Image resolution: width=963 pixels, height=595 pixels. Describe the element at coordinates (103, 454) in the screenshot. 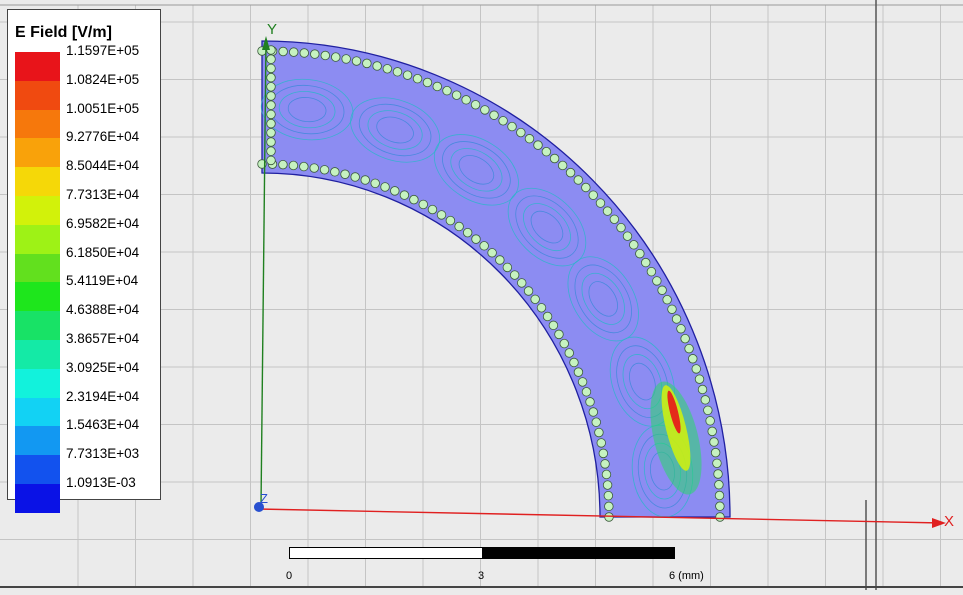

I see `legend-level-label: 7.7313E+03` at that location.